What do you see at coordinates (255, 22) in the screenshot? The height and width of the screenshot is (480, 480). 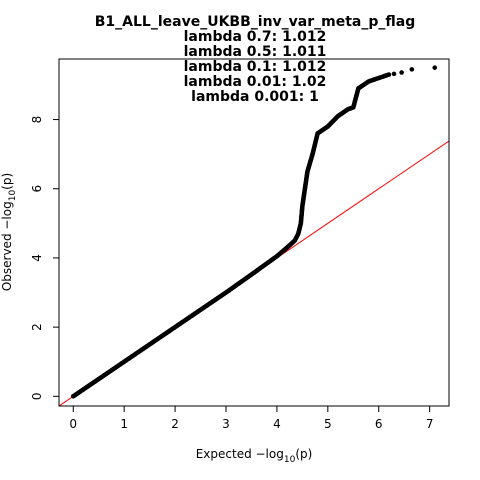 I see `title-line-main: B1_ALL_leave_UKBB_inv_var_meta_p_flag` at bounding box center [255, 22].